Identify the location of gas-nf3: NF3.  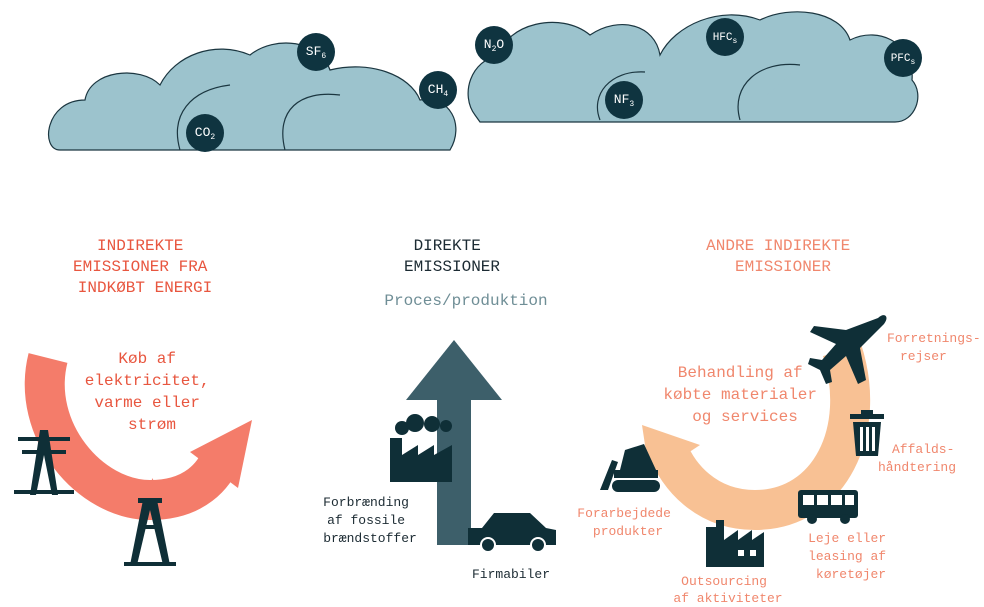
(624, 100).